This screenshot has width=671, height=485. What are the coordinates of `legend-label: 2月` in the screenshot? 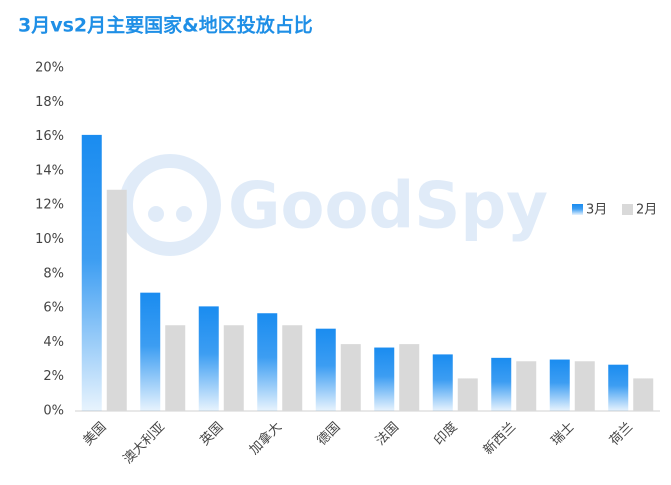 It's located at (646, 210).